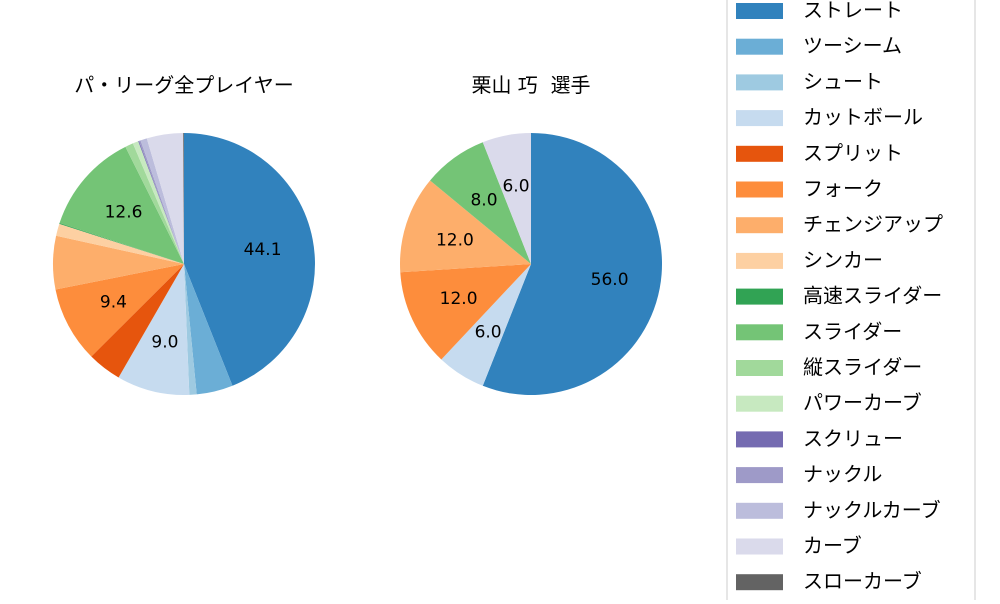  I want to click on pie-chart-all-players: パ・リーグ全プレイヤー 44.1 9.0 9.4 12.6, so click(183, 234).